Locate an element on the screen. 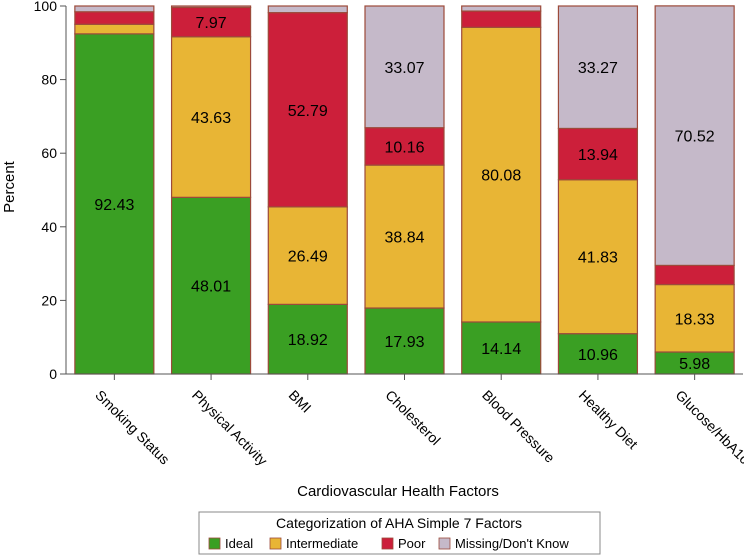 This screenshot has height=555, width=744. data-label: 7.97 is located at coordinates (211, 23).